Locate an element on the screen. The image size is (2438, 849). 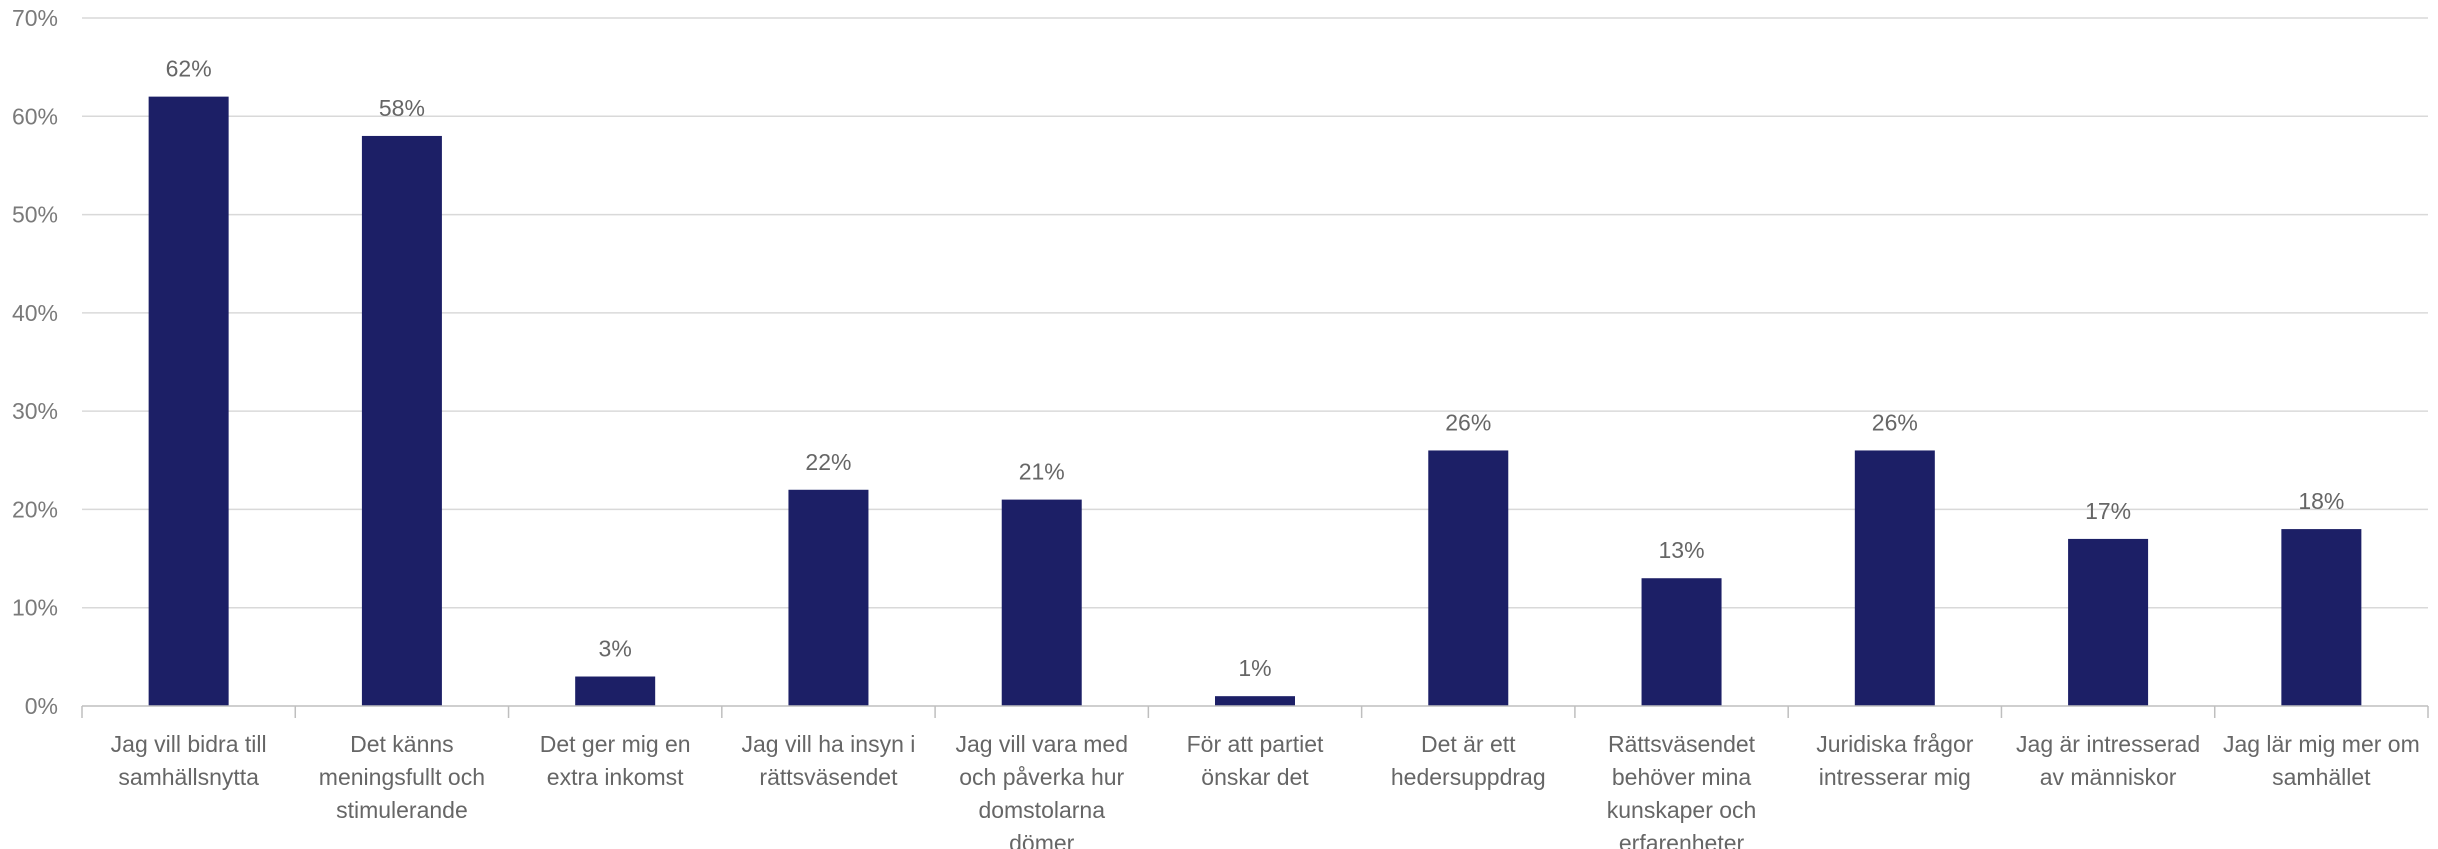
data-label: 58% is located at coordinates (402, 108).